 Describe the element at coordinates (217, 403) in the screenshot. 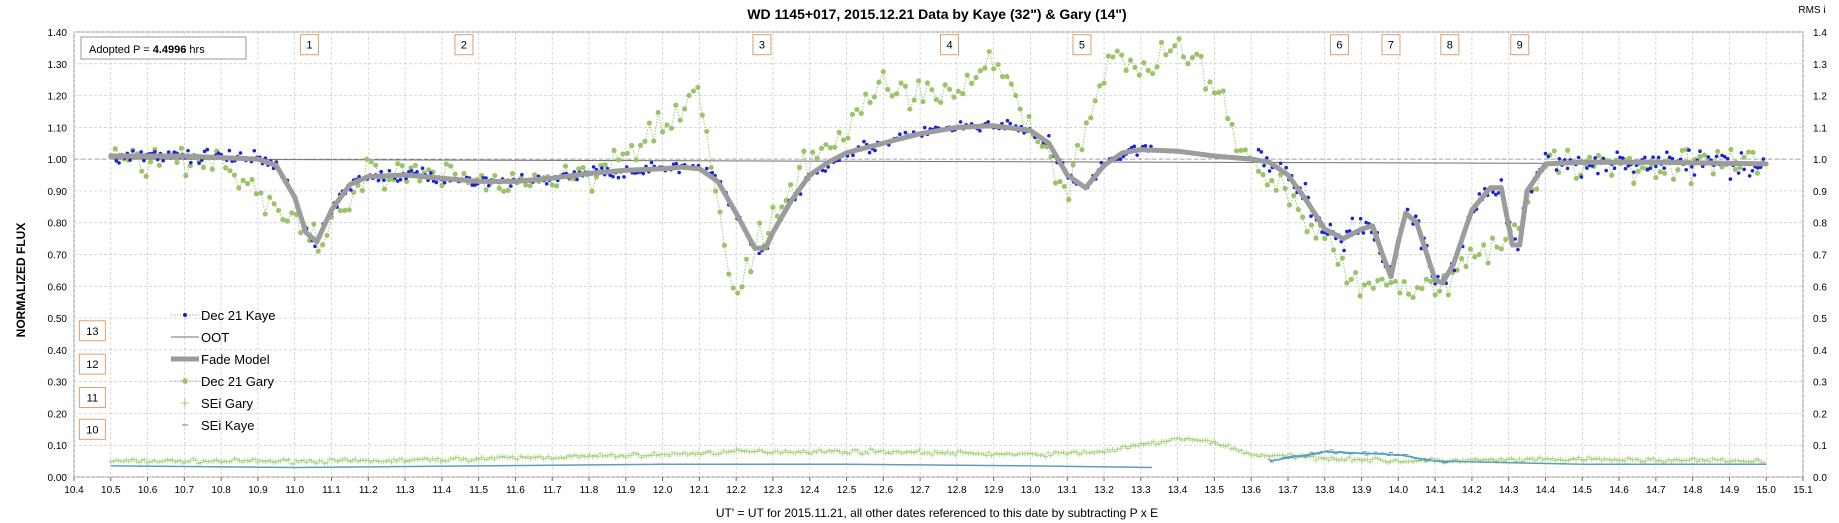

I see `legend-item-sei-gary: SEi Gary` at that location.